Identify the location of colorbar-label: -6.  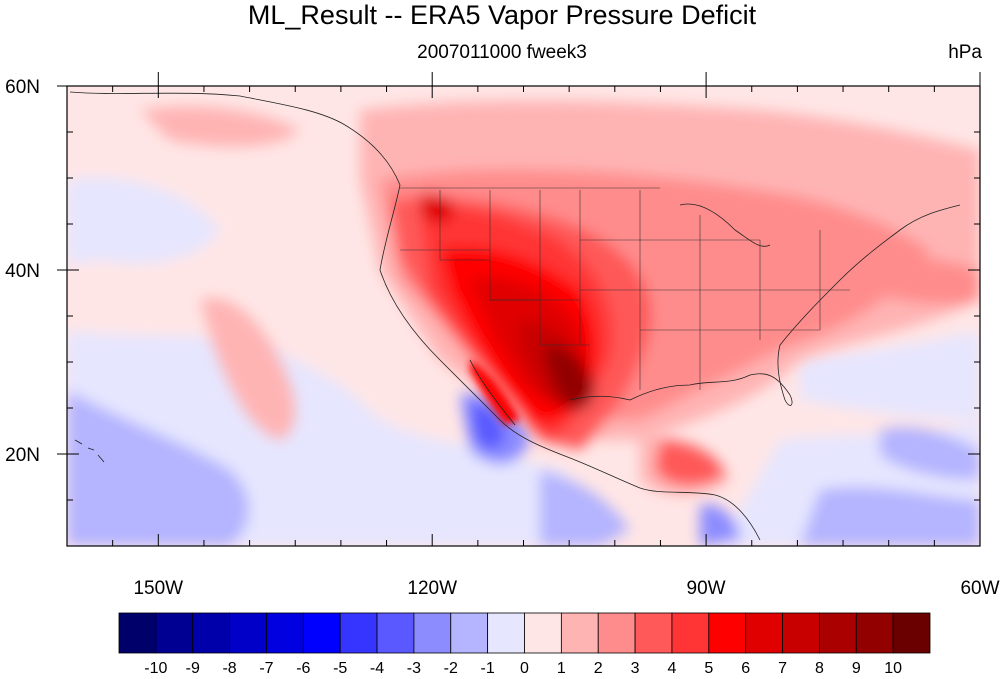
(303, 668).